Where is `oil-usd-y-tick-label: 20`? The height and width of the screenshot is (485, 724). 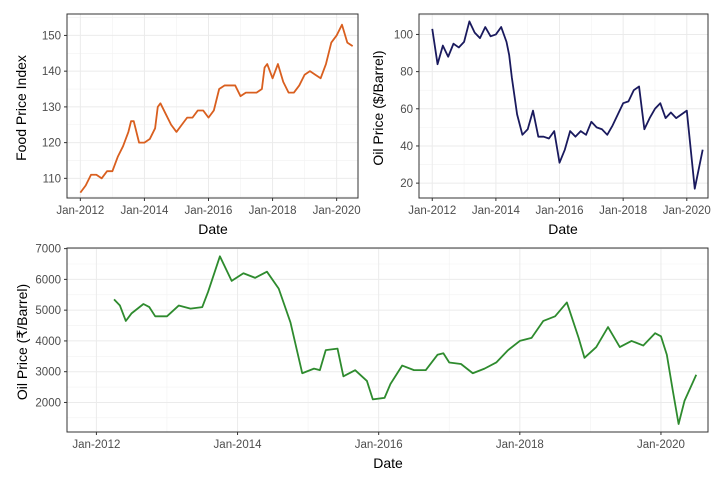
oil-usd-y-tick-label: 20 is located at coordinates (406, 184).